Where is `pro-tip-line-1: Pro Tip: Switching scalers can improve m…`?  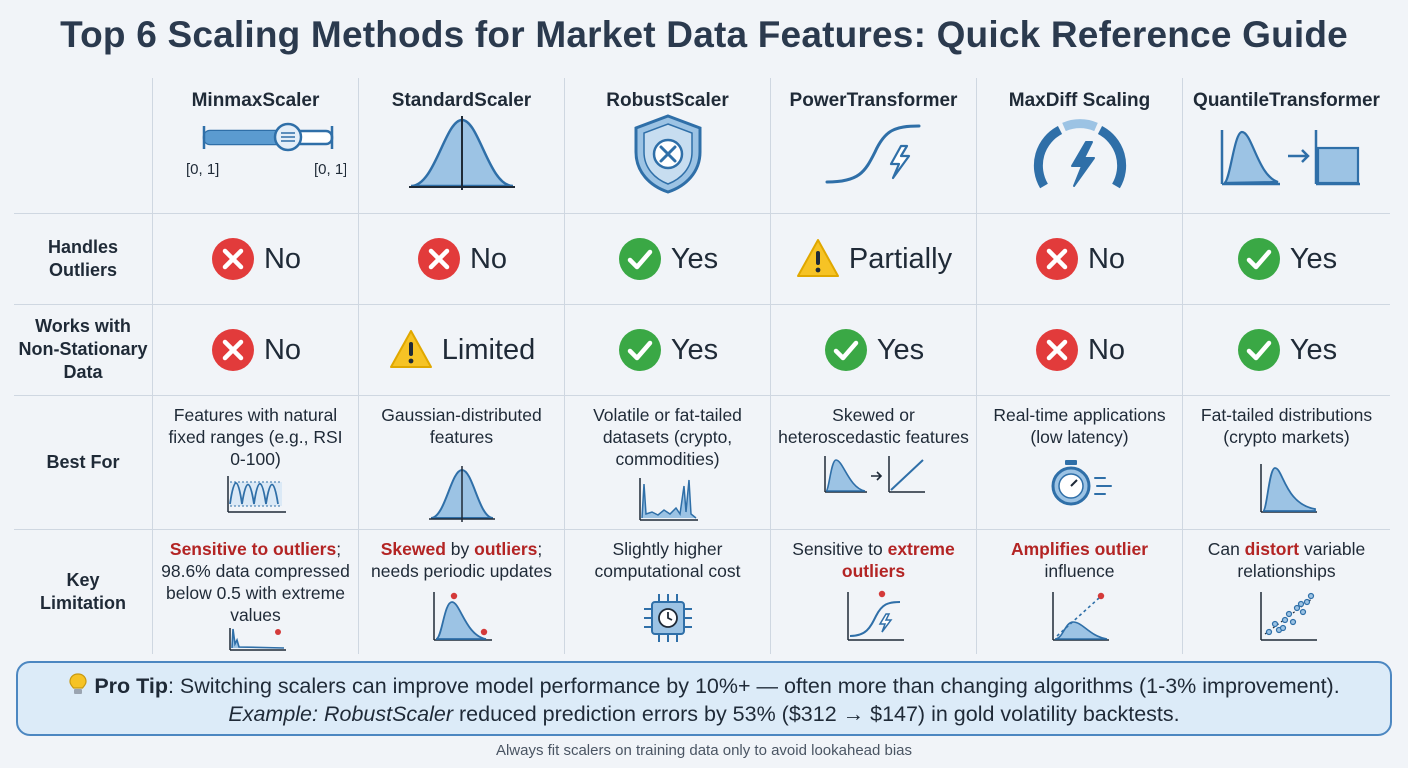
pro-tip-line-1: Pro Tip: Switching scalers can improve m… is located at coordinates (704, 686).